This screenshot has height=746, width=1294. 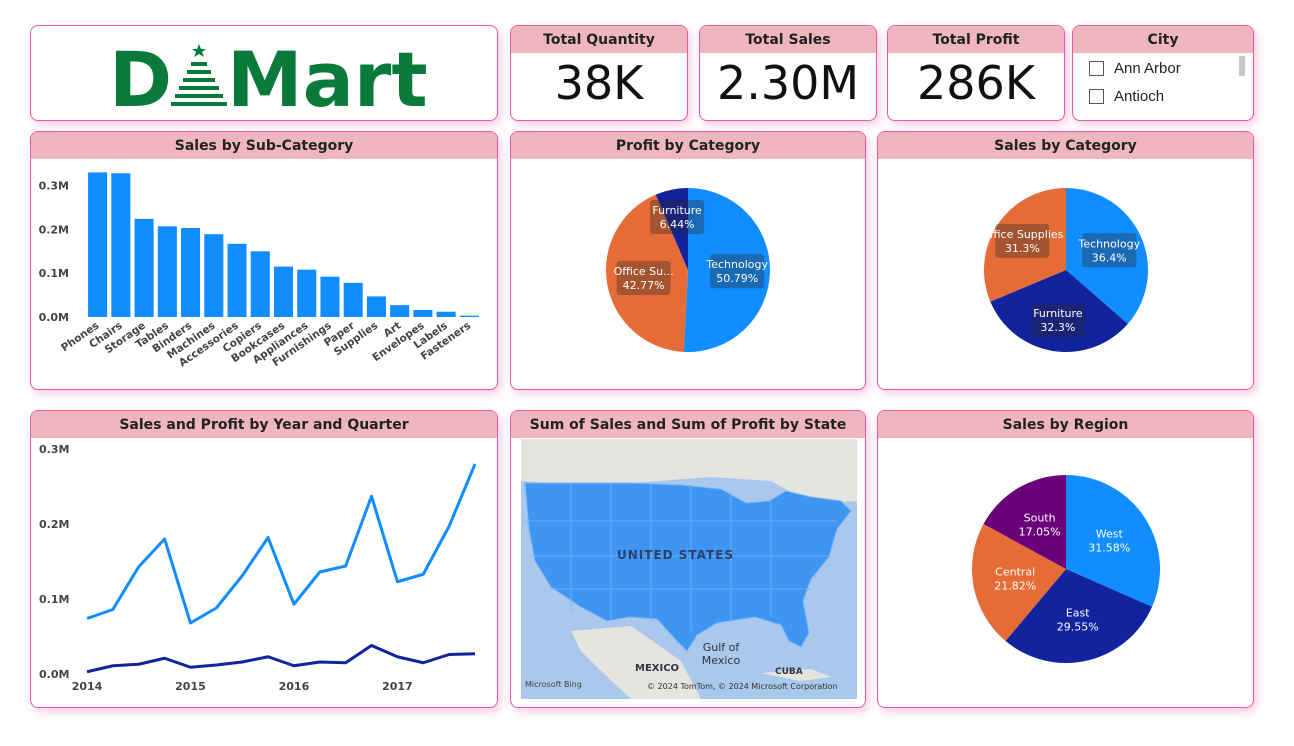 I want to click on kpi-total-quantity: Total Quantity 38K, so click(x=599, y=73).